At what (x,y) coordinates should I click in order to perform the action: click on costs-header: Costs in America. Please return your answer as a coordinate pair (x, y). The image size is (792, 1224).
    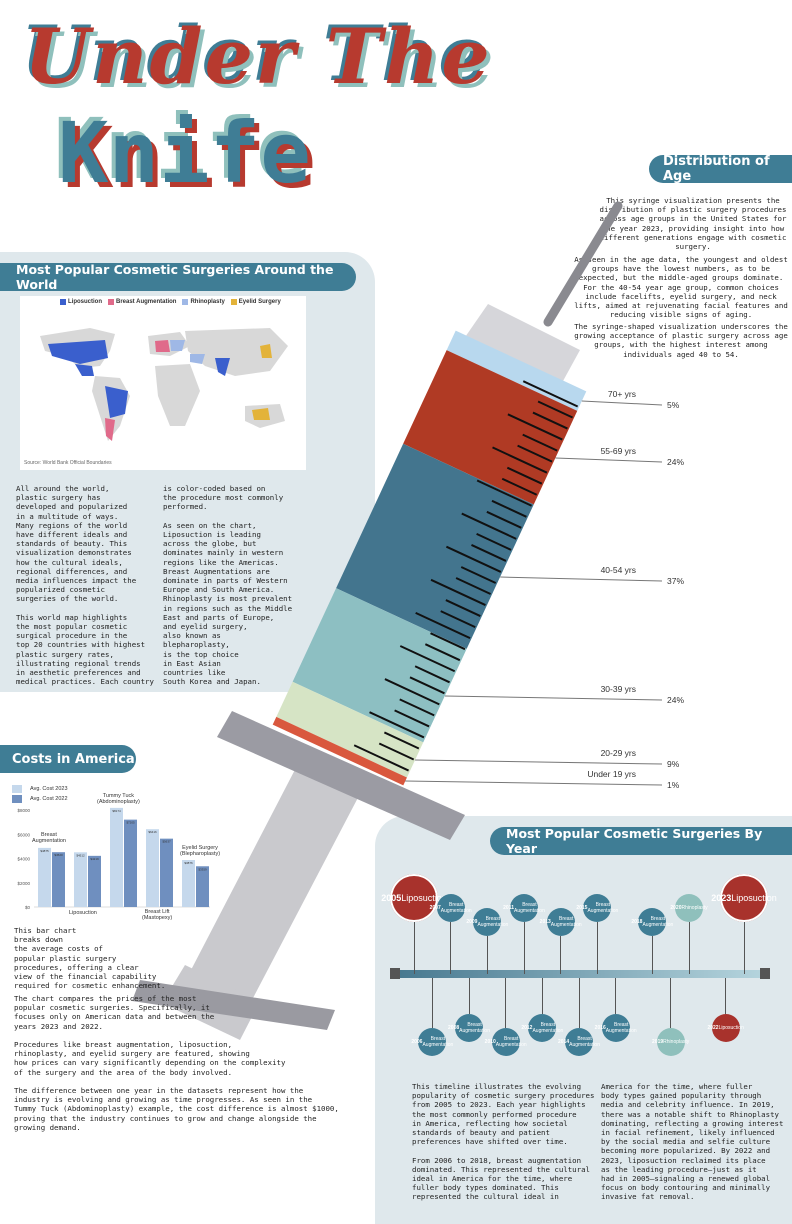
    Looking at the image, I should click on (68, 759).